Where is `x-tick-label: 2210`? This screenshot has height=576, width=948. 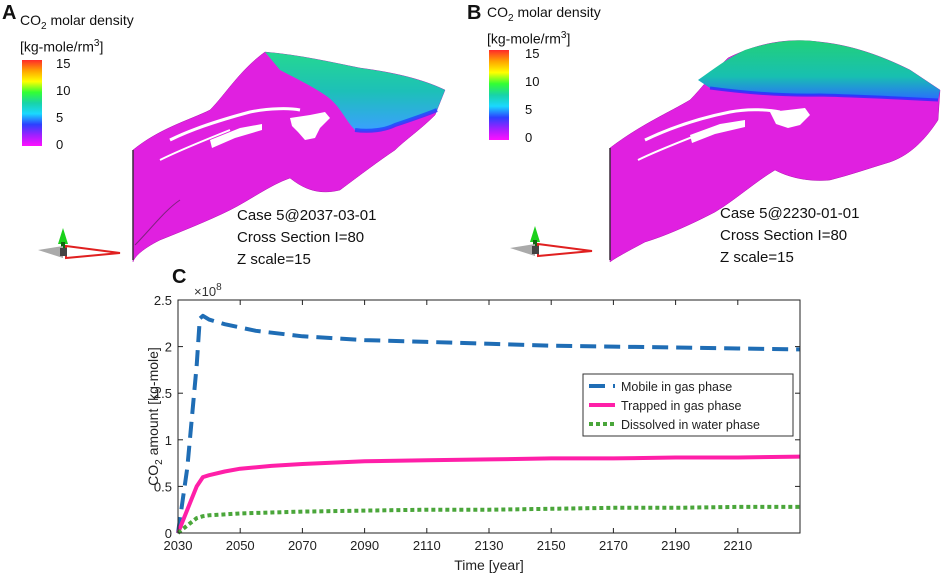 x-tick-label: 2210 is located at coordinates (737, 545).